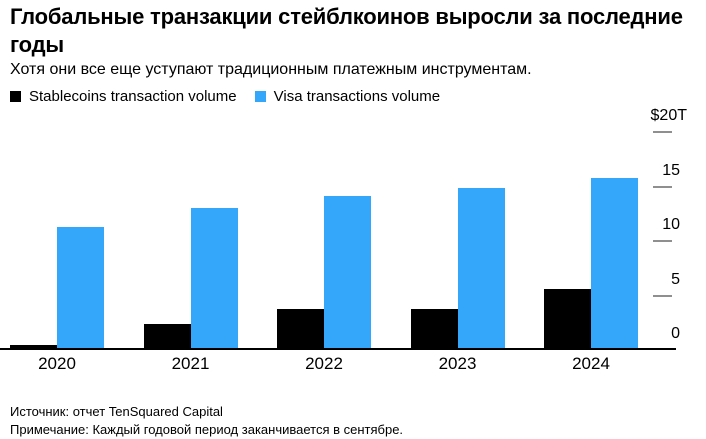 This screenshot has height=439, width=706. Describe the element at coordinates (116, 411) in the screenshot. I see `source-note: Источник: отчет TenSquared Capital` at that location.